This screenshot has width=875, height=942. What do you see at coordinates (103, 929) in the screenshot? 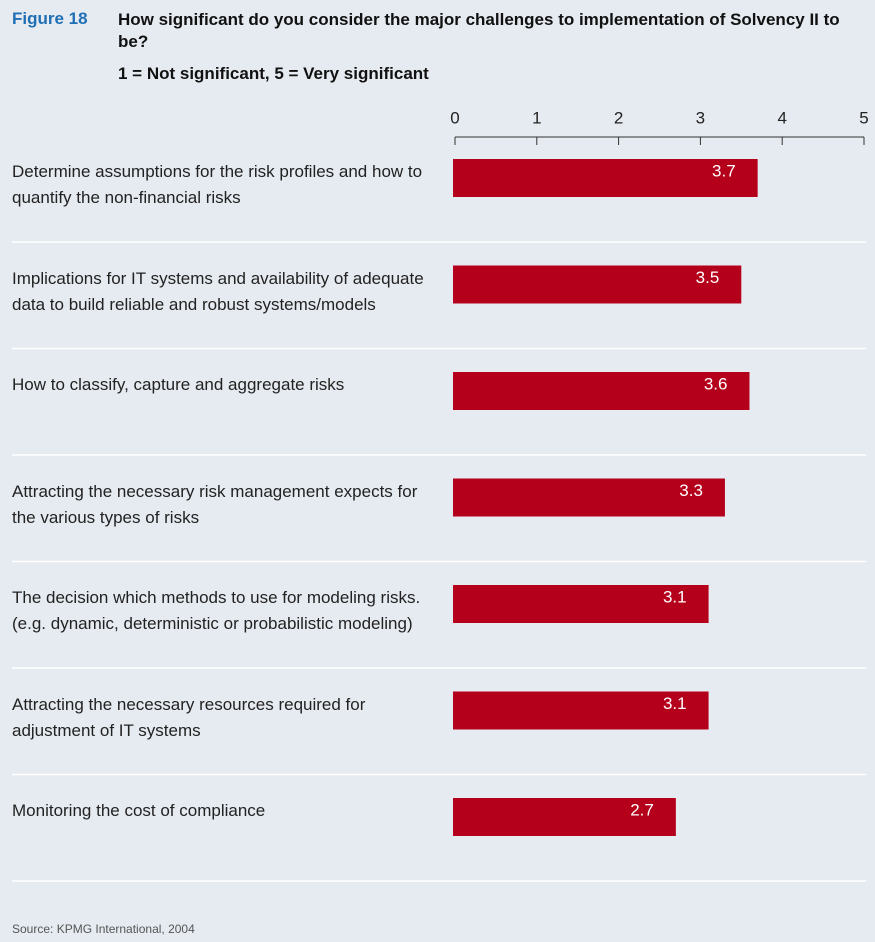
I see `source: Source: KPMG International, 2004` at bounding box center [103, 929].